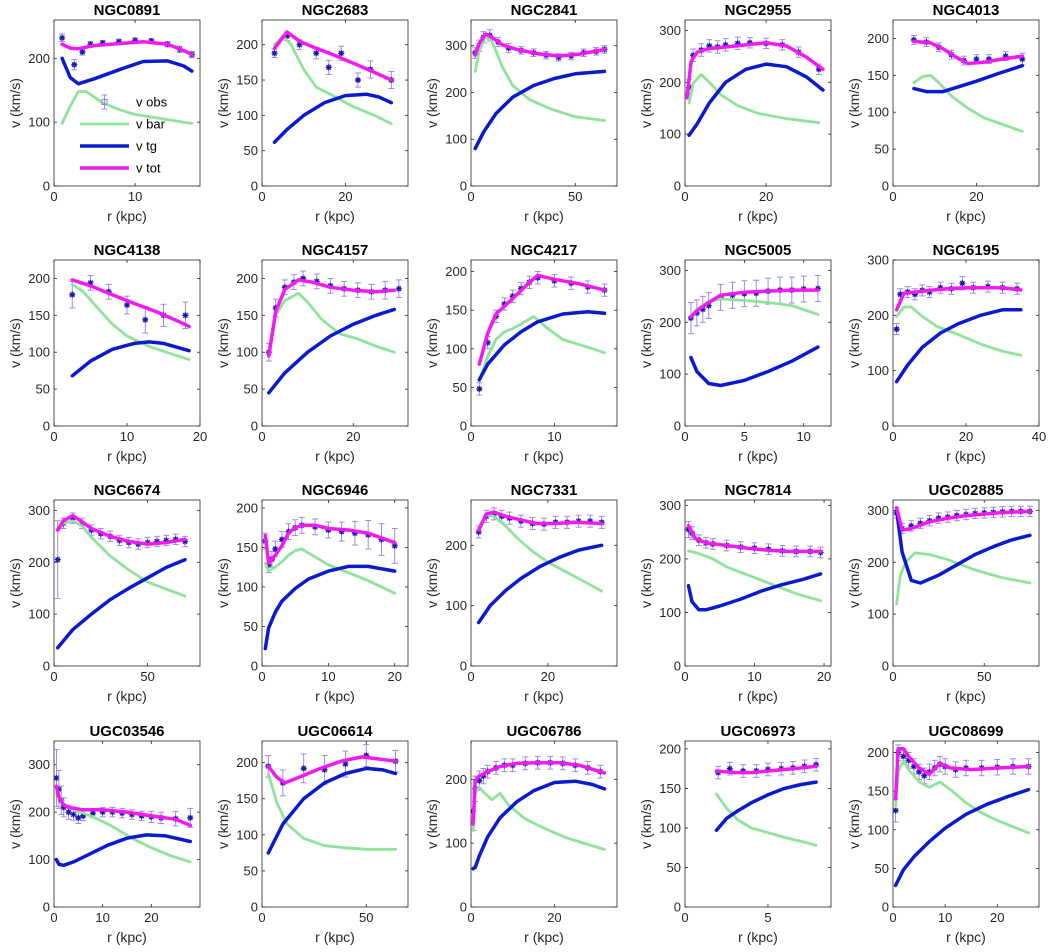  I want to click on subplot-ngc6674: NGC6674 0 50 0 100 200 300 r (kpc) v (km/s), so click(104, 593).